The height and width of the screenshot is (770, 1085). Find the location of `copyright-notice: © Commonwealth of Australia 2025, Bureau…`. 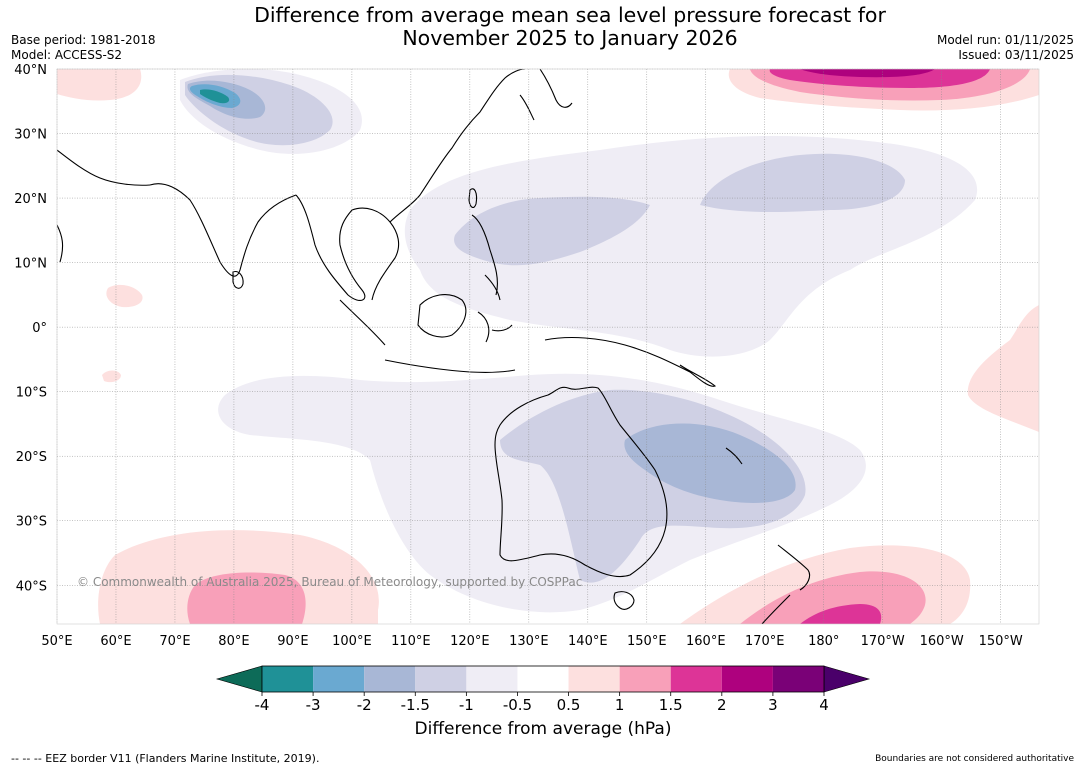

copyright-notice: © Commonwealth of Australia 2025, Bureau… is located at coordinates (329, 582).